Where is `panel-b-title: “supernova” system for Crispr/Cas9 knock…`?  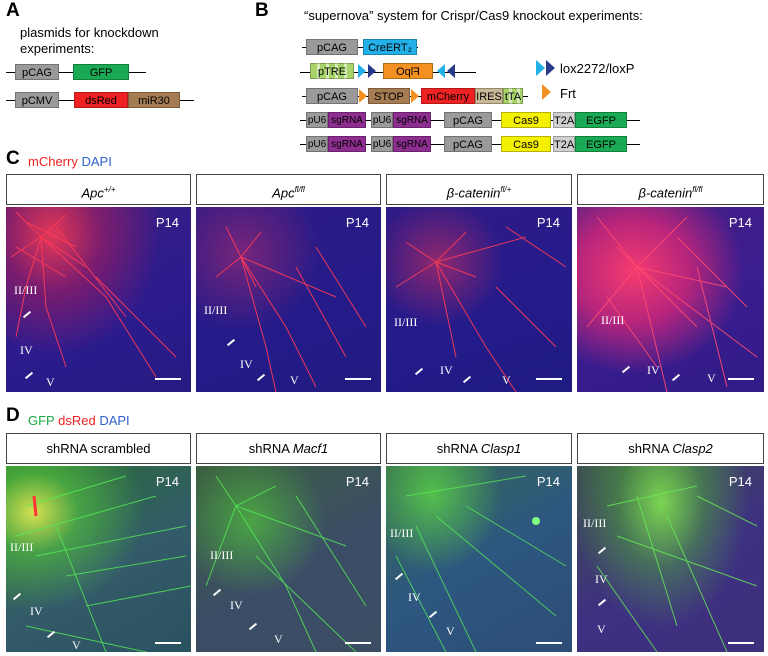 panel-b-title: “supernova” system for Crispr/Cas9 knock… is located at coordinates (473, 15).